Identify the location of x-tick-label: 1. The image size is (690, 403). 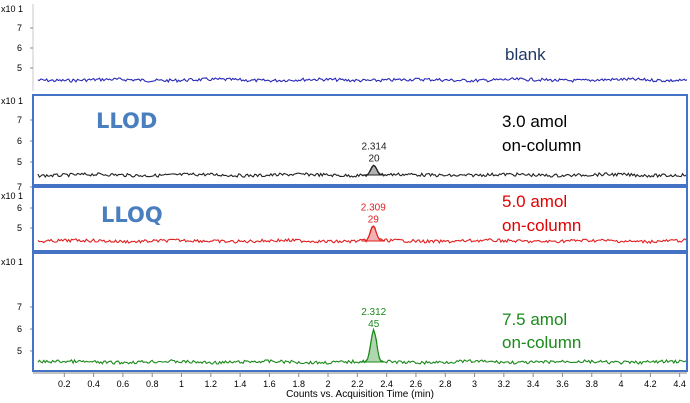
(181, 384).